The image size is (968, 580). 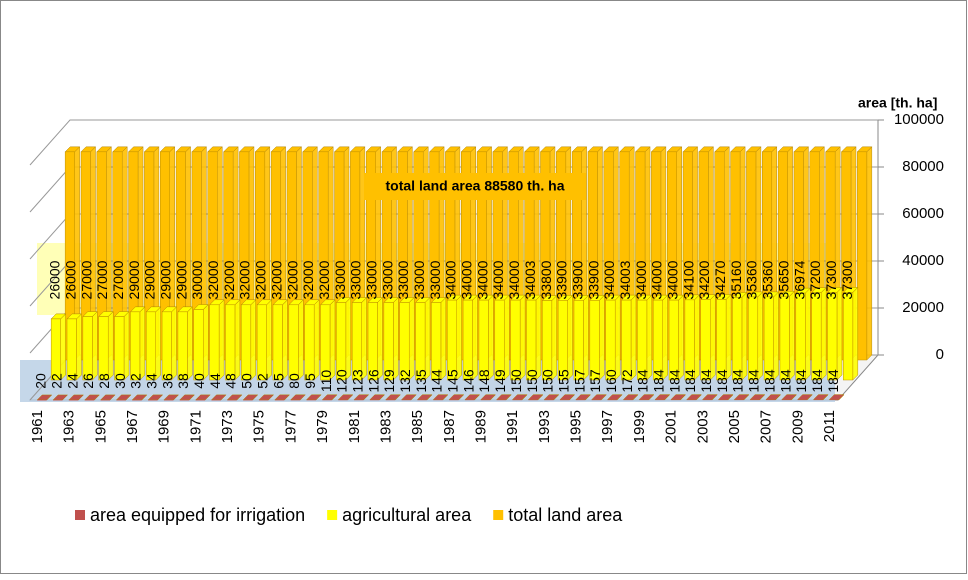 I want to click on grid-line, so click(x=453, y=142).